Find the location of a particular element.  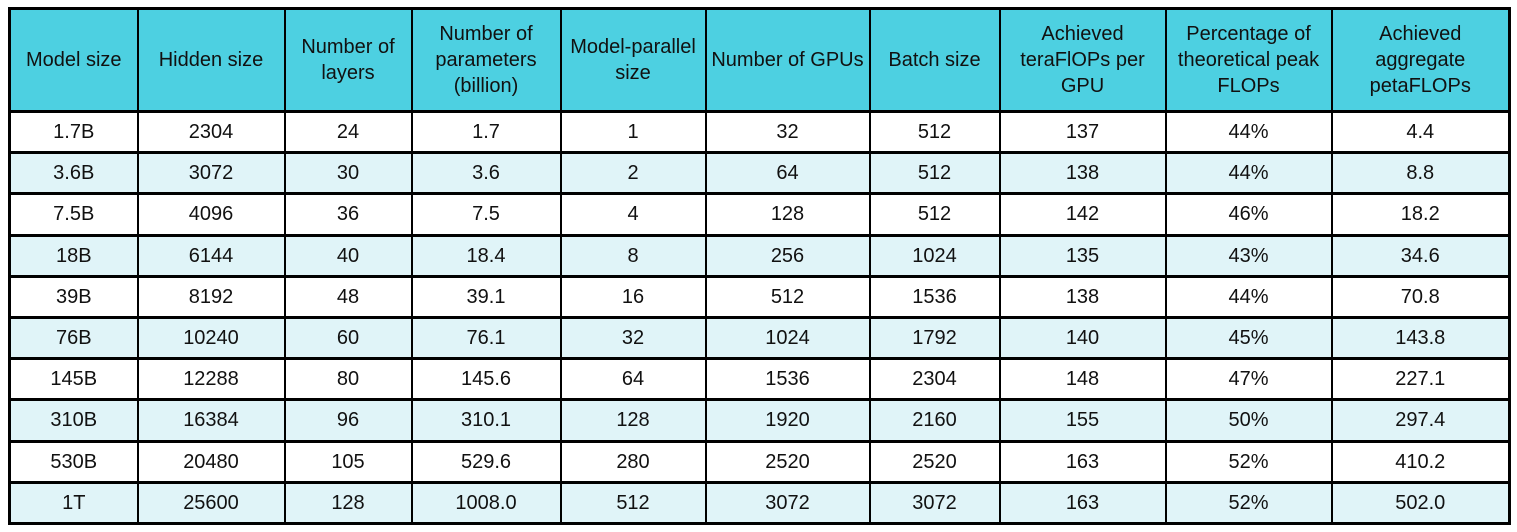

table-row: 310B 16384 96 310.1 128 1920 2160 155 50% 297.4 is located at coordinates (759, 420).